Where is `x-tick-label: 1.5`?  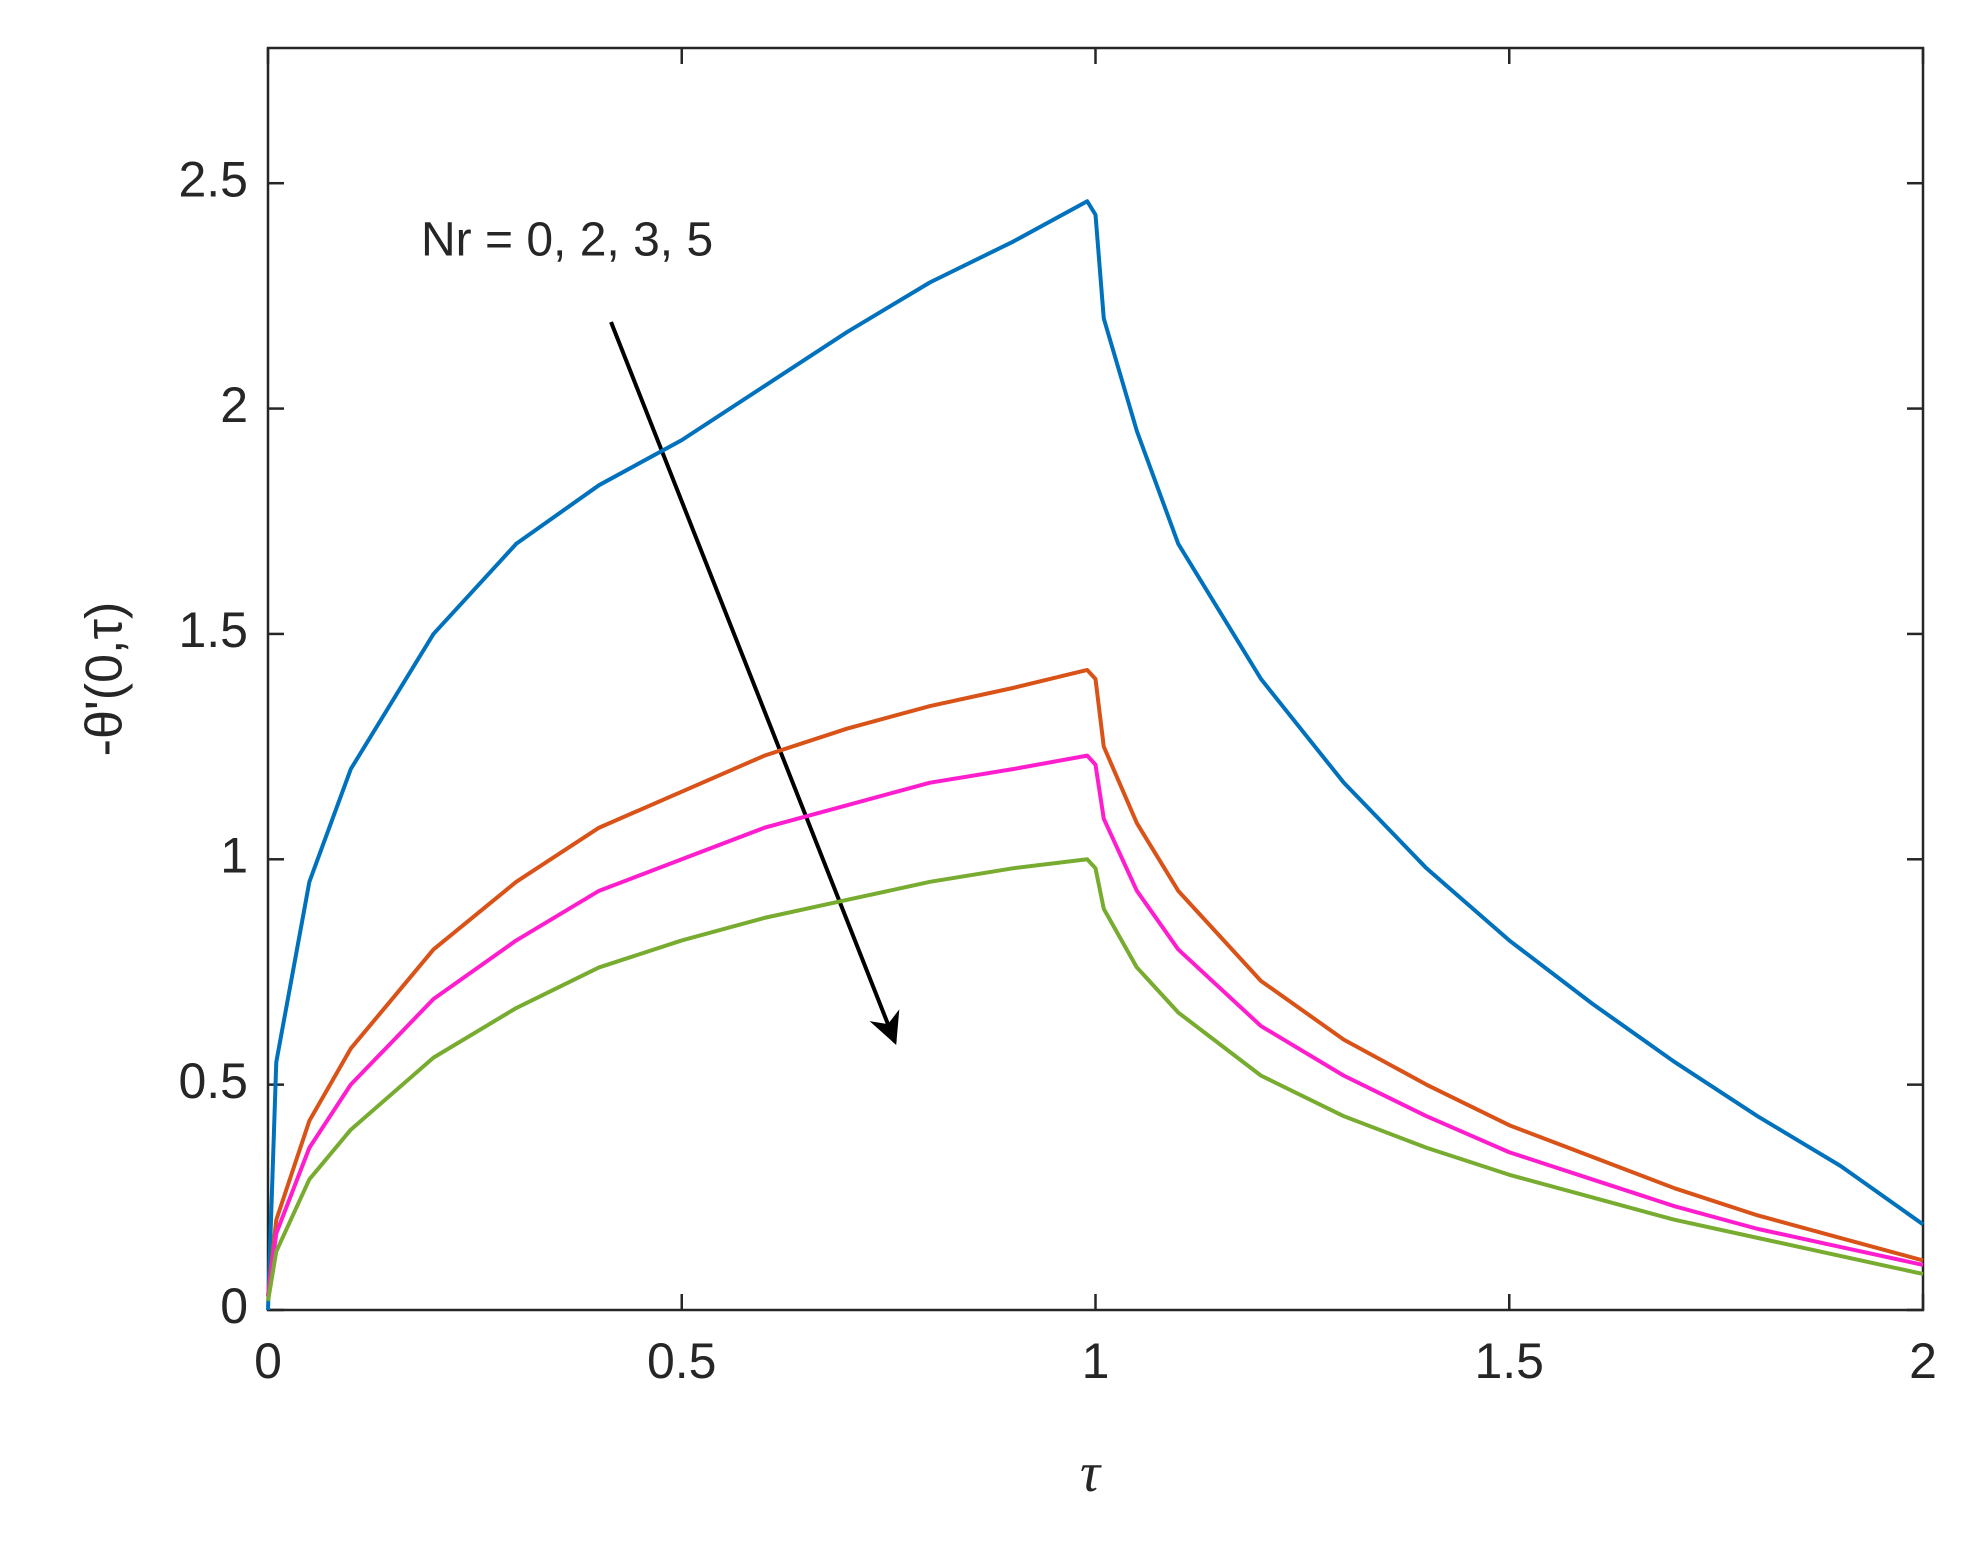
x-tick-label: 1.5 is located at coordinates (1509, 1361).